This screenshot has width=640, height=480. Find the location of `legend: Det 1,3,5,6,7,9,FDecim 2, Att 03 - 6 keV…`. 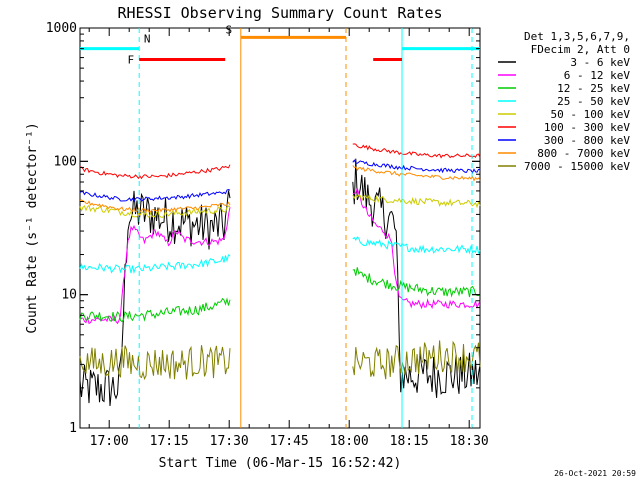

legend: Det 1,3,5,6,7,9,FDecim 2, Att 03 - 6 keV… is located at coordinates (564, 101).